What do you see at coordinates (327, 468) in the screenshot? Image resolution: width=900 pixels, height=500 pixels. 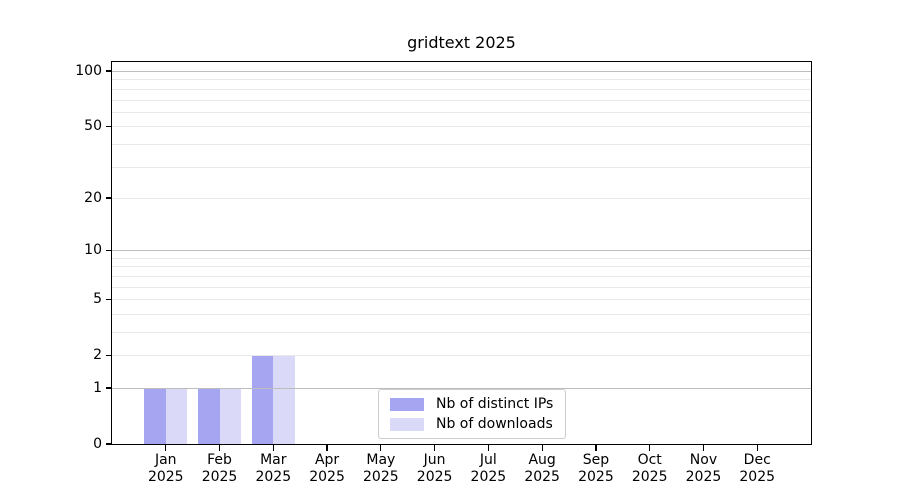 I see `x-tick-label-apr: Apr 2025` at bounding box center [327, 468].